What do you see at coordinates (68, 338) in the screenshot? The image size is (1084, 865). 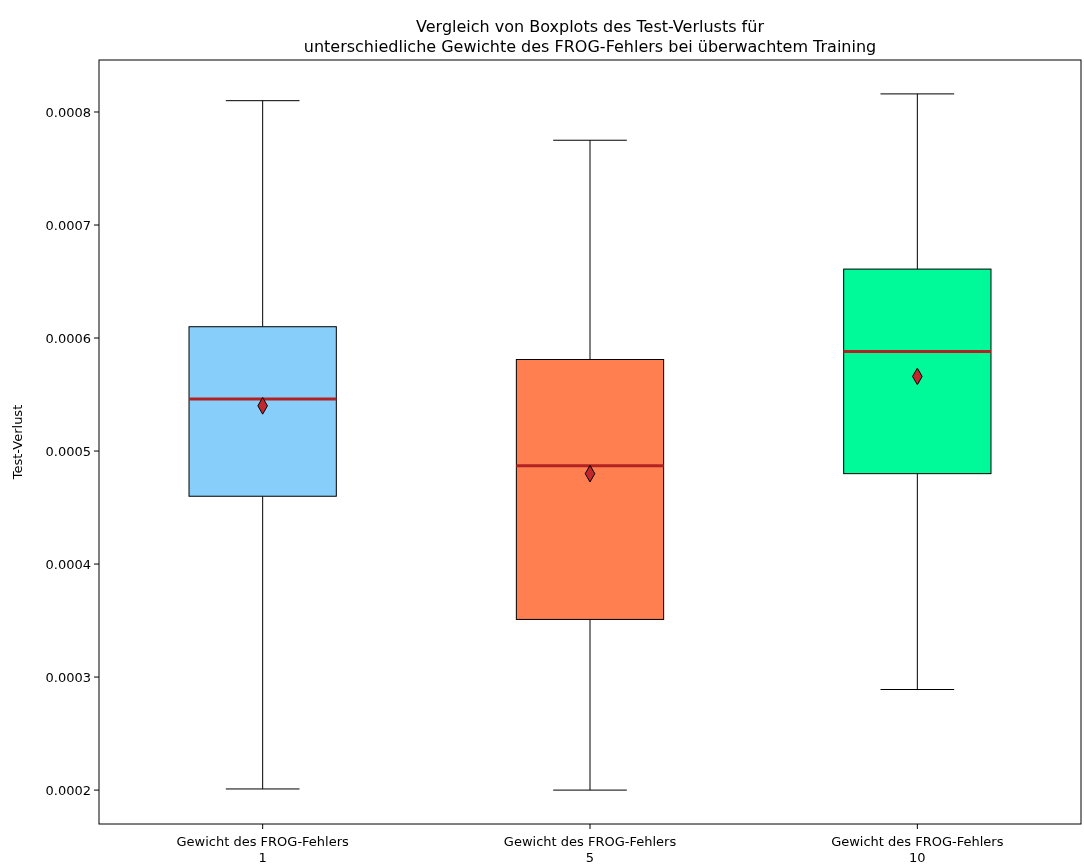 I see `y-tick-label: 0.0006` at bounding box center [68, 338].